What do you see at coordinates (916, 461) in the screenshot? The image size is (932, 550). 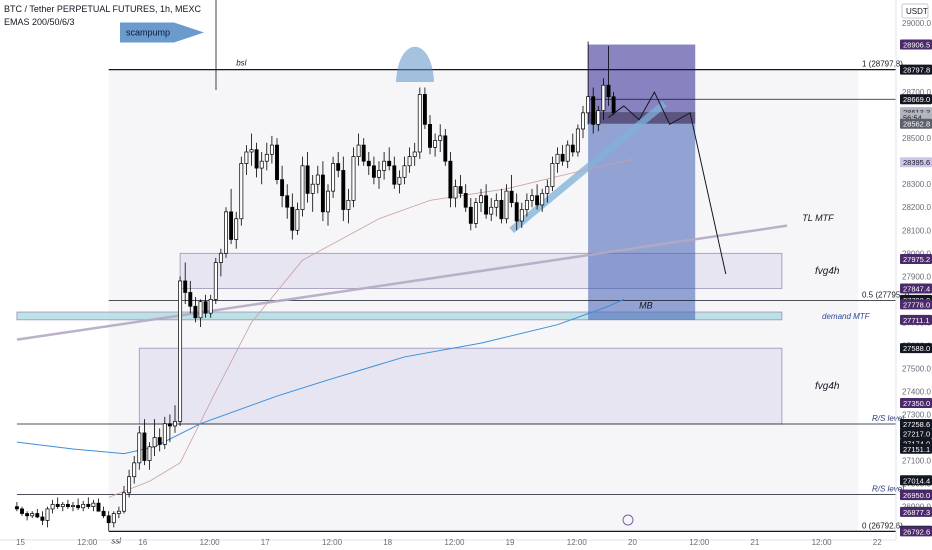 I see `y-tick-label: 27100.0` at bounding box center [916, 461].